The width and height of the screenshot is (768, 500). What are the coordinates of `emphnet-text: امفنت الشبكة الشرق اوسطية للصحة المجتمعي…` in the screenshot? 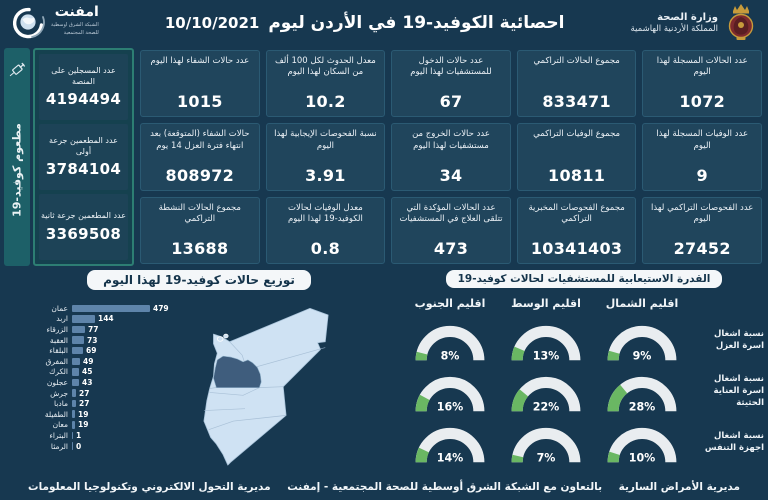 It's located at (75, 21).